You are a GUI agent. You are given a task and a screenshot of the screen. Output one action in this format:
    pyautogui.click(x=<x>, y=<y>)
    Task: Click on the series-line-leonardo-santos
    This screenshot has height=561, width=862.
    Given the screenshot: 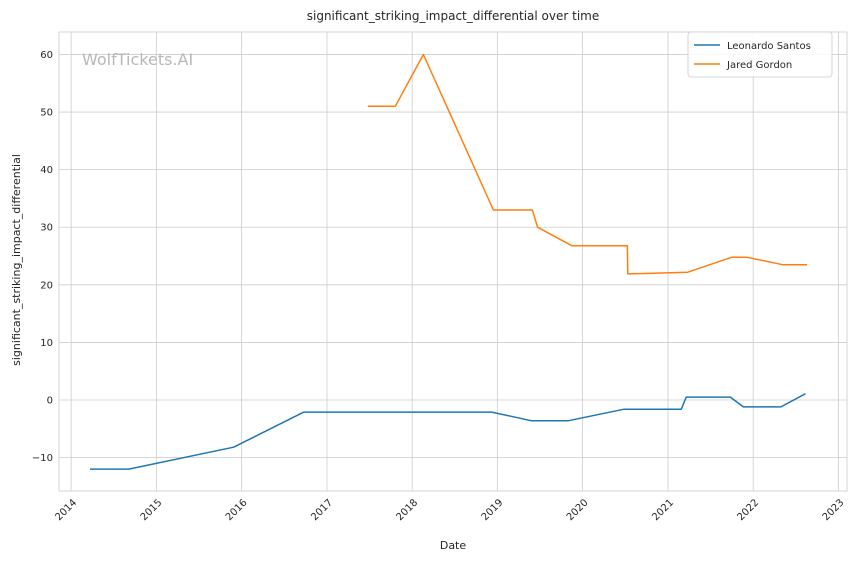 What is the action you would take?
    pyautogui.click(x=448, y=431)
    